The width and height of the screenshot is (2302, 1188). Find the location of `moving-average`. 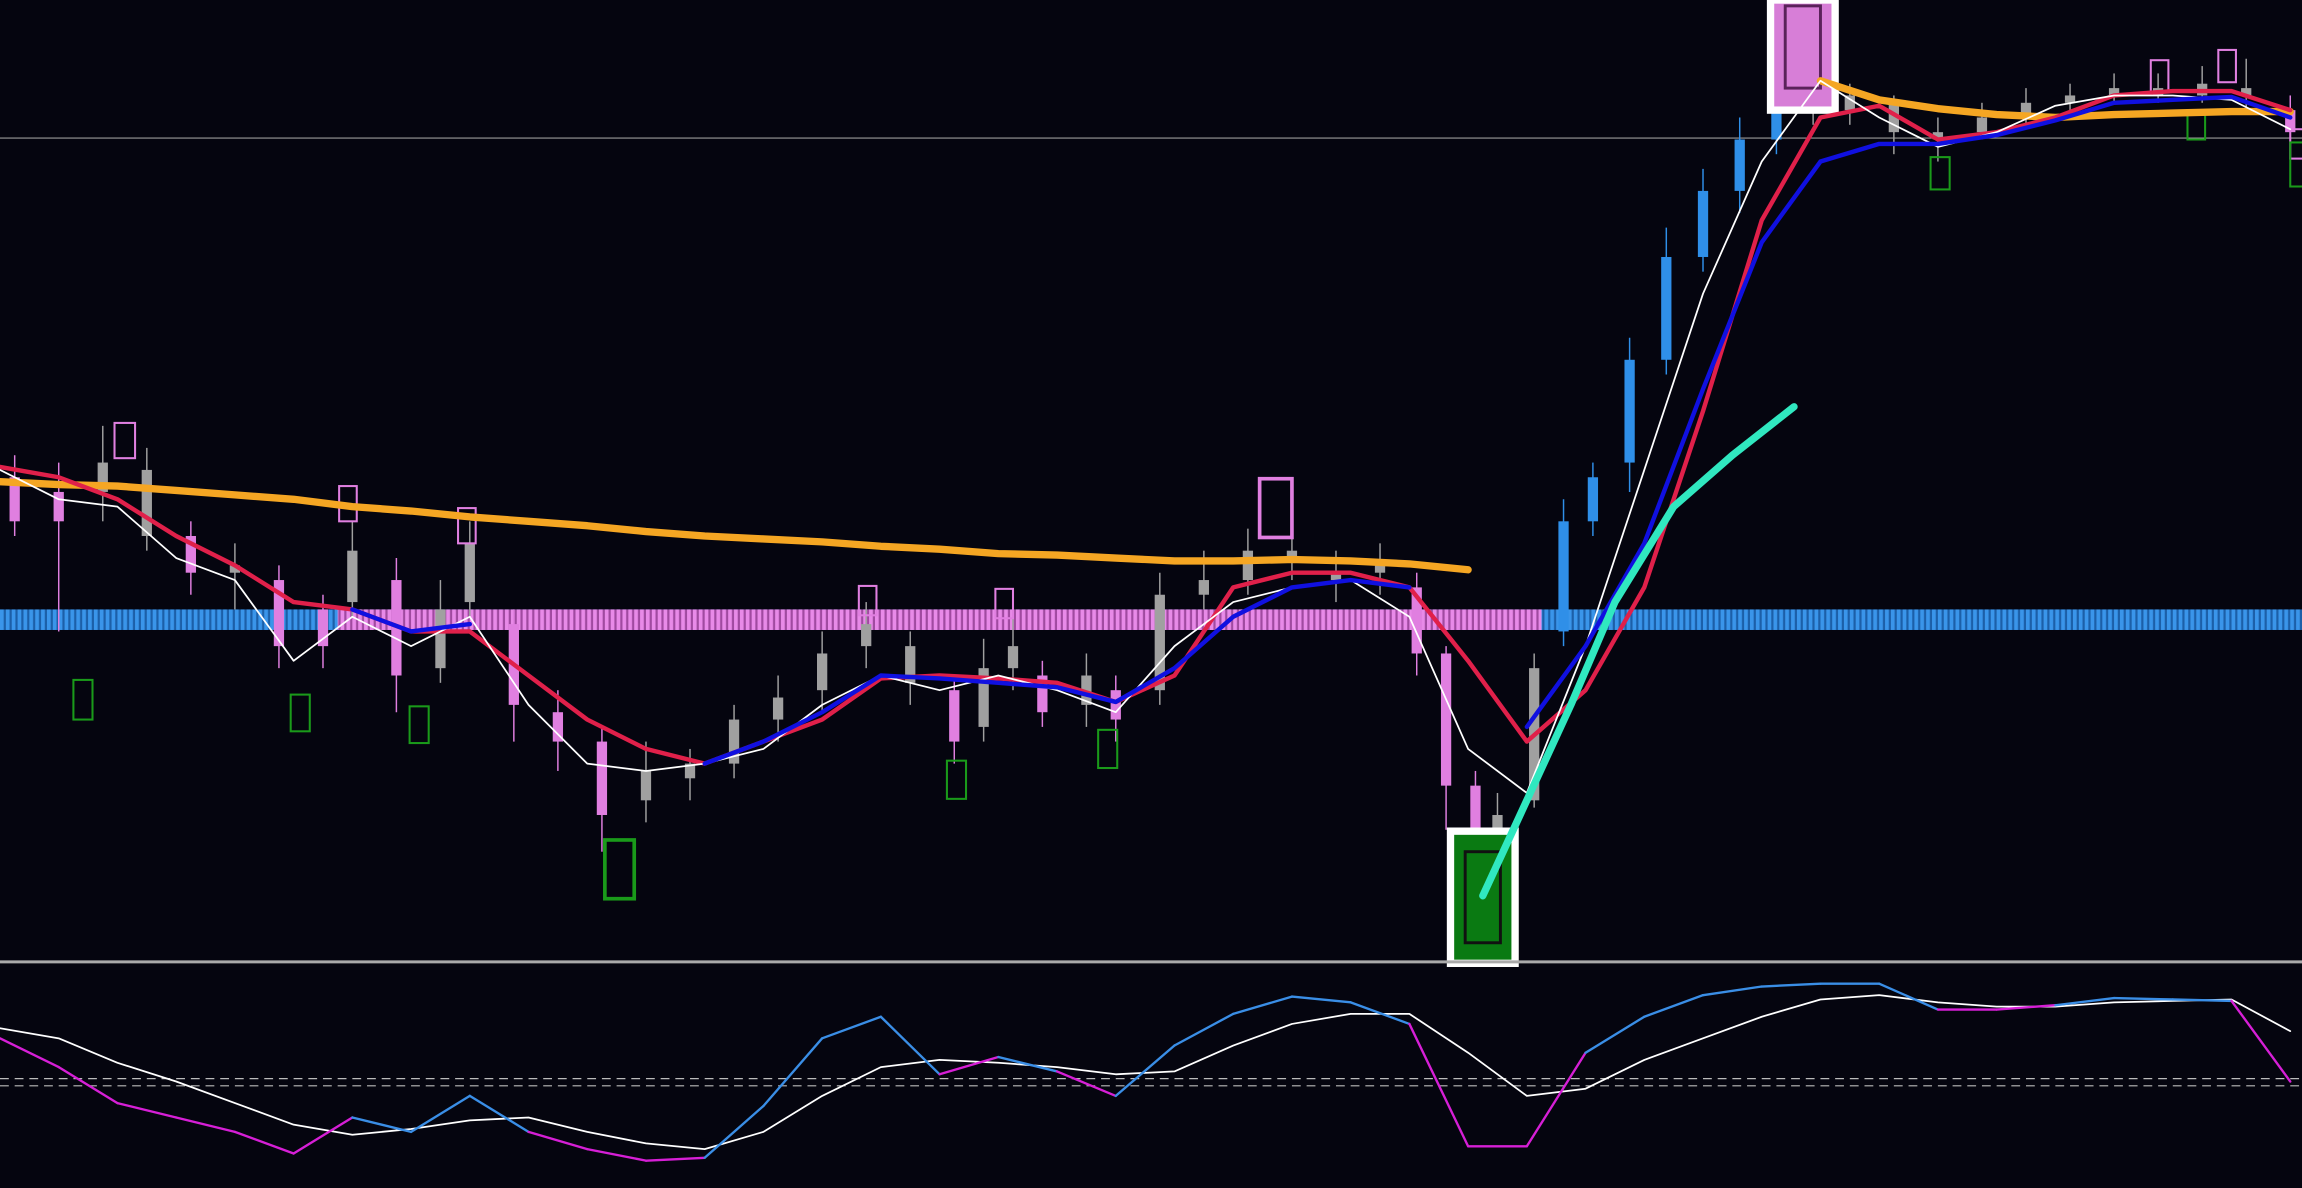

moving-average is located at coordinates (1638, 651).